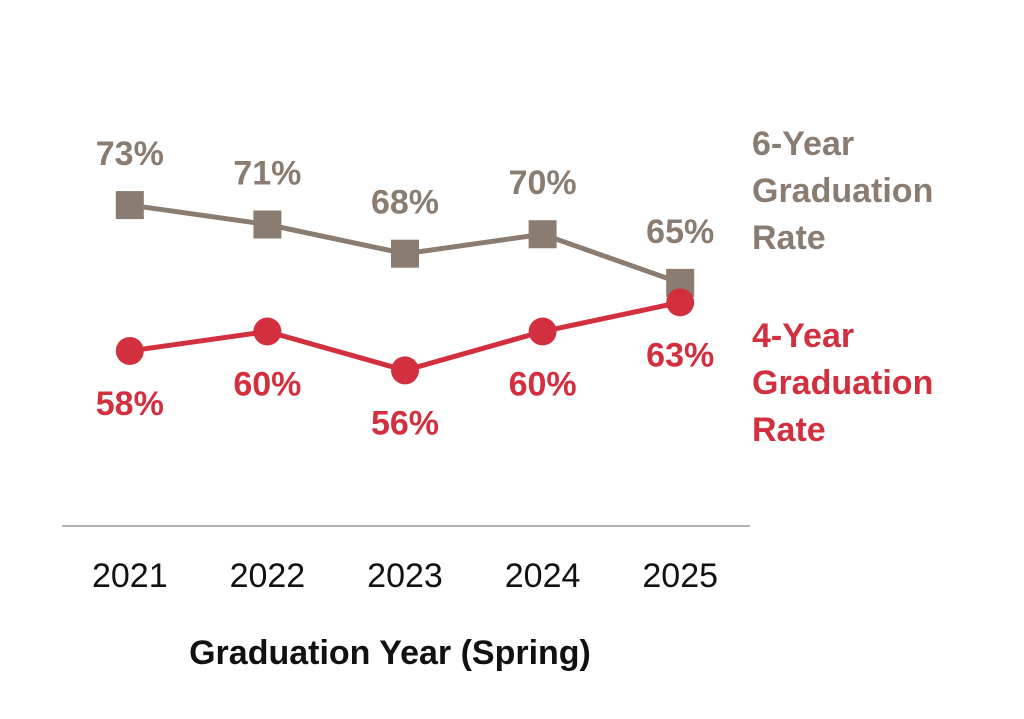 Image resolution: width=1024 pixels, height=719 pixels. I want to click on x-tick-label: 2021, so click(130, 576).